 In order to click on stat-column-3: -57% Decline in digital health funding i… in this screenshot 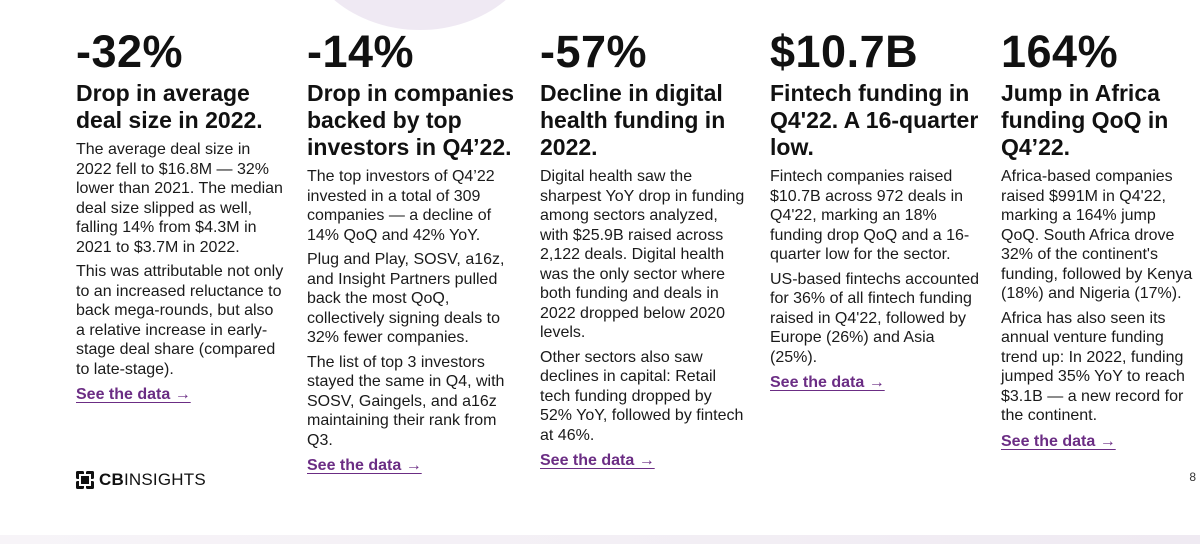, I will do `click(642, 249)`.